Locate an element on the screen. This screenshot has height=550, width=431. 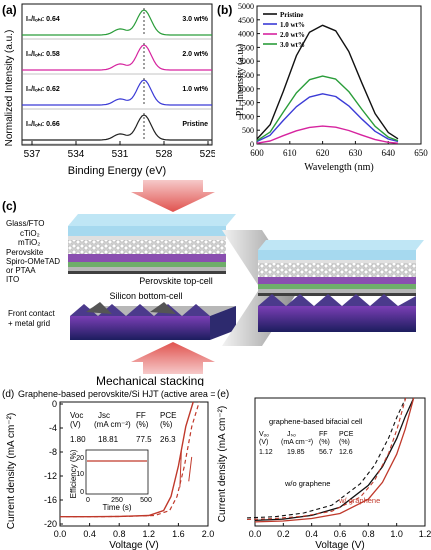
arrow-down-icon is located at coordinates (173, 196).